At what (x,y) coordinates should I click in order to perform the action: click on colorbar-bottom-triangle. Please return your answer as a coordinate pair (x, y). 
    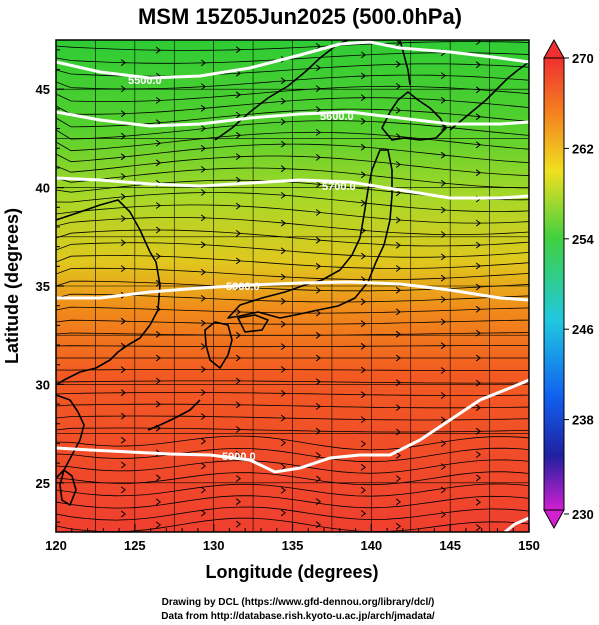
    Looking at the image, I should click on (554, 519).